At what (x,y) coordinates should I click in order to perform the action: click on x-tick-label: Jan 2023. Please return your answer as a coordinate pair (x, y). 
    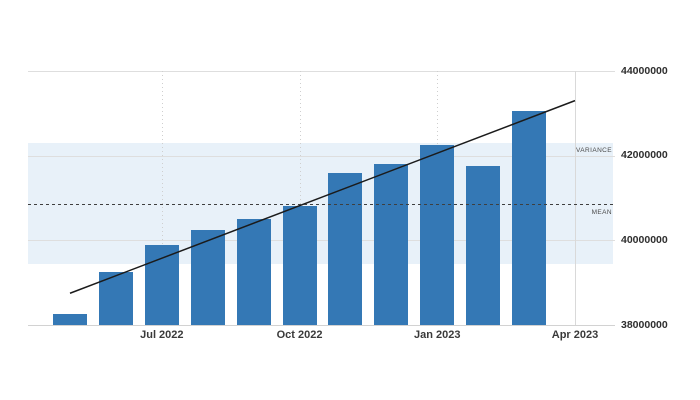
    Looking at the image, I should click on (437, 335).